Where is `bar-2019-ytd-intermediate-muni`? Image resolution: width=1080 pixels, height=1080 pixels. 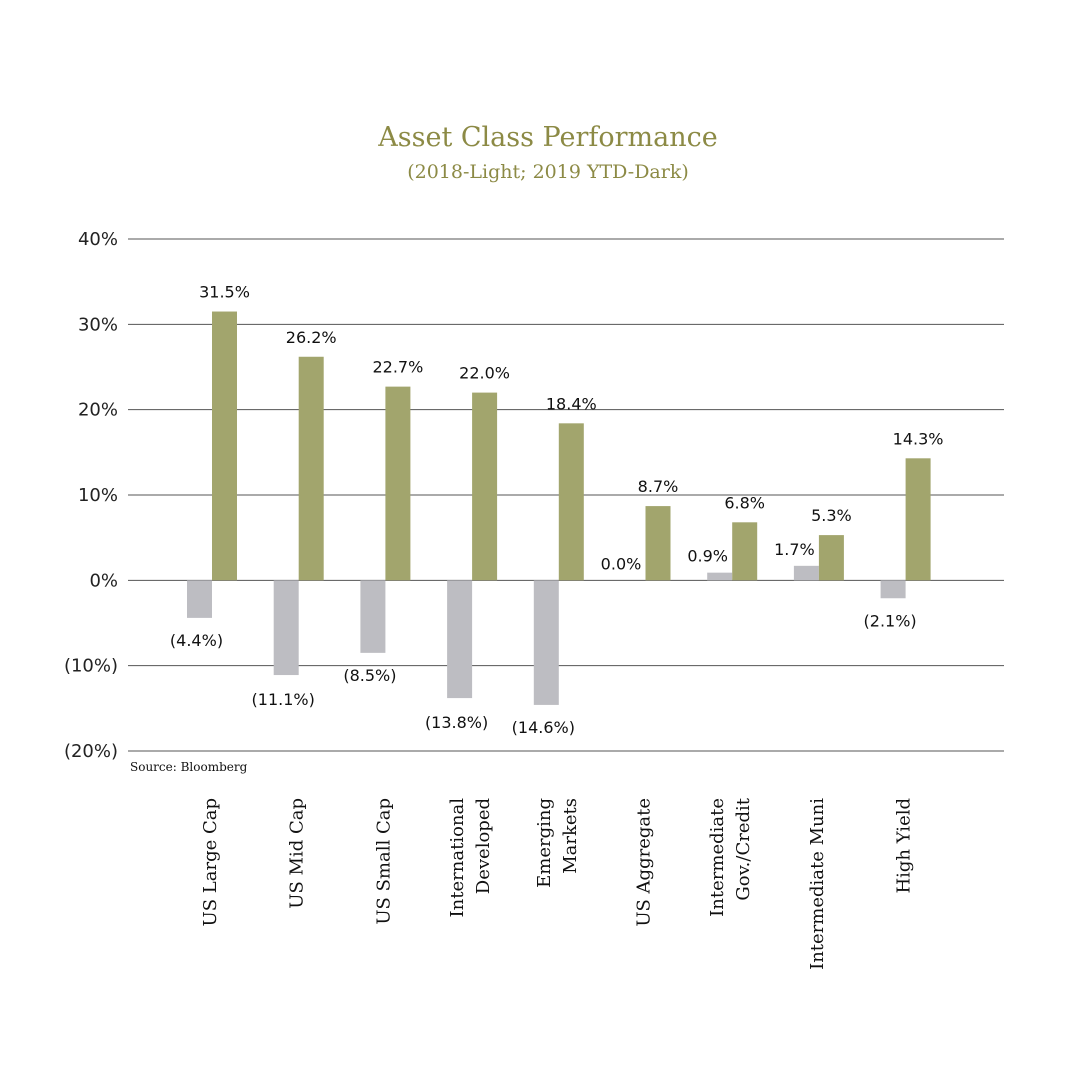
bar-2019-ytd-intermediate-muni is located at coordinates (831, 558).